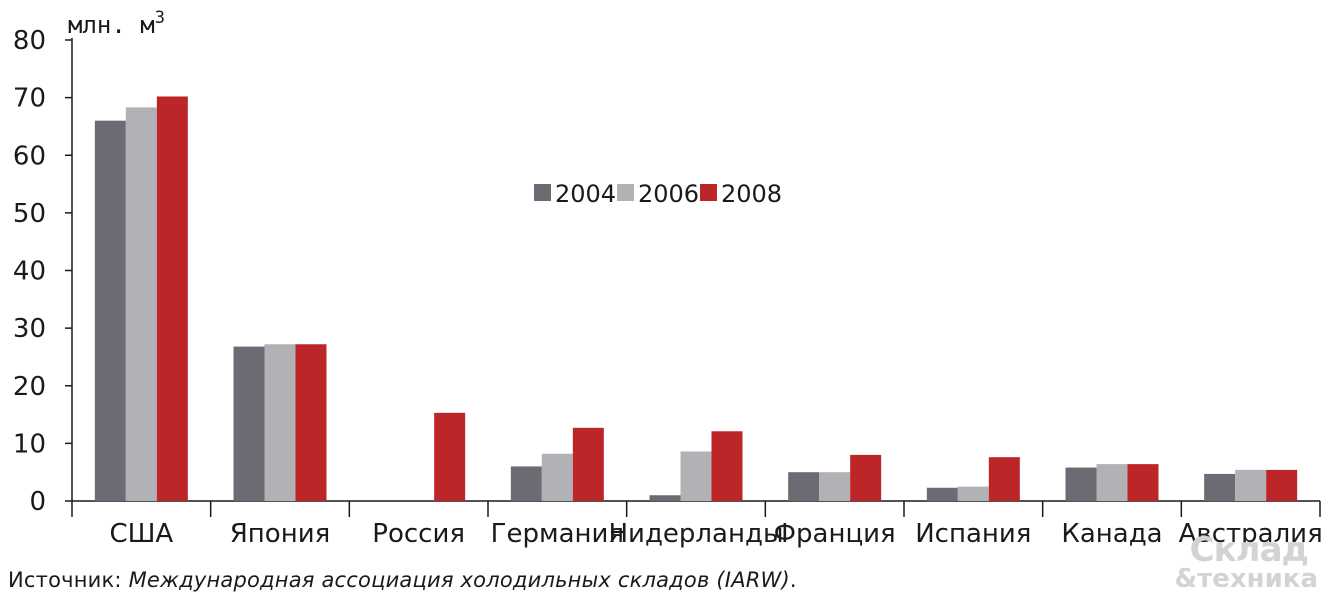 This screenshot has width=1334, height=608. Describe the element at coordinates (29, 99) in the screenshot. I see `y-tick-label: 70` at that location.